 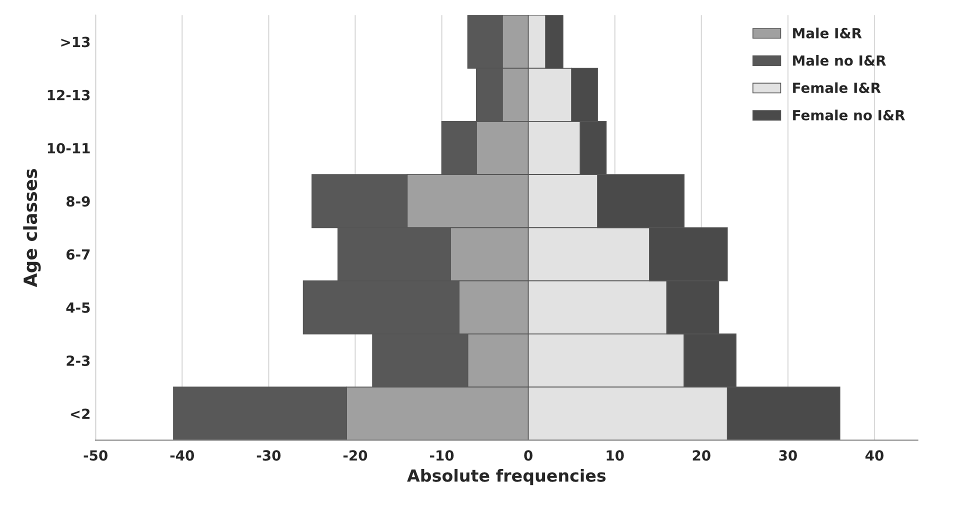 I want to click on x-tick-label: 40, so click(x=874, y=455).